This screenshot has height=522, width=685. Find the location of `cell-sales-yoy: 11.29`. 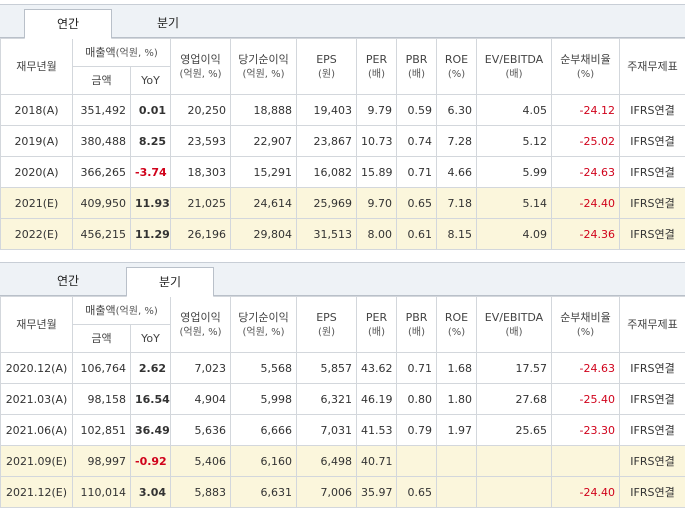

cell-sales-yoy: 11.29 is located at coordinates (150, 234).